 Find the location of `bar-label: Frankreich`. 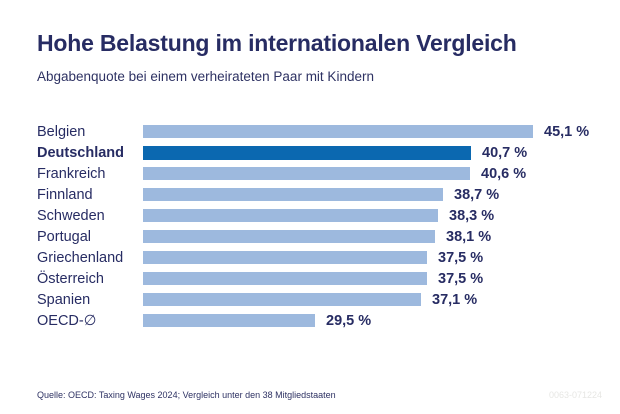

bar-label: Frankreich is located at coordinates (71, 173).